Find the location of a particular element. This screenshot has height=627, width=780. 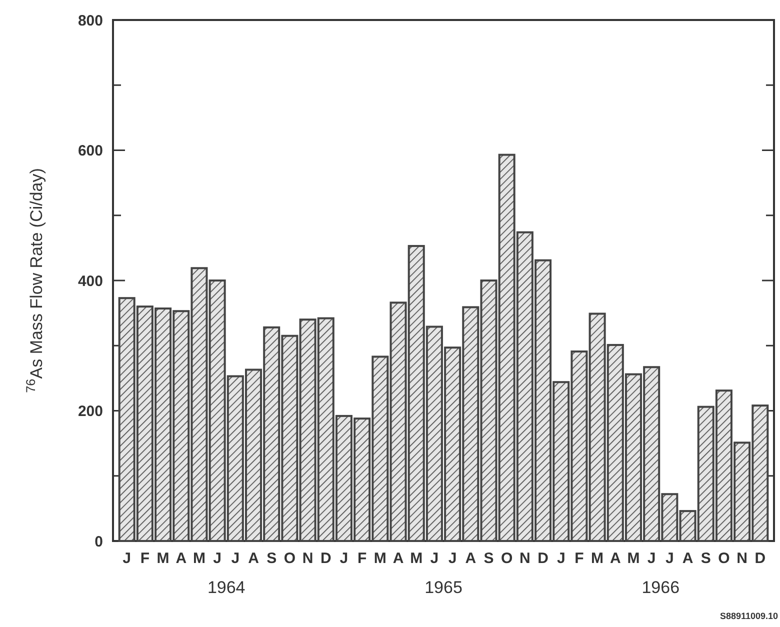

text: 1965 is located at coordinates (443, 587).